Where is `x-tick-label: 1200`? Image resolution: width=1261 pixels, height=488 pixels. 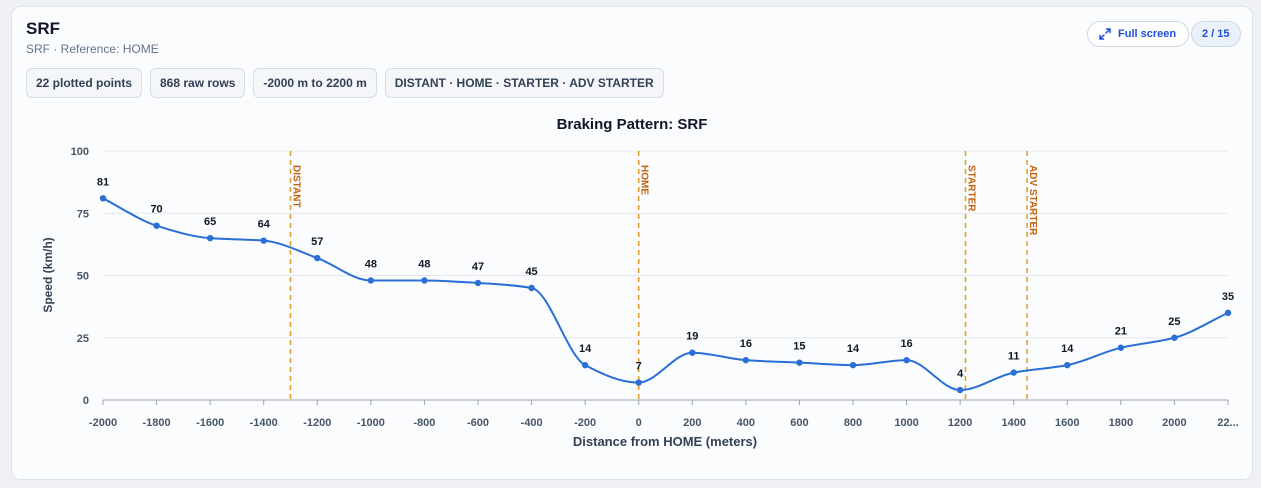
x-tick-label: 1200 is located at coordinates (960, 423).